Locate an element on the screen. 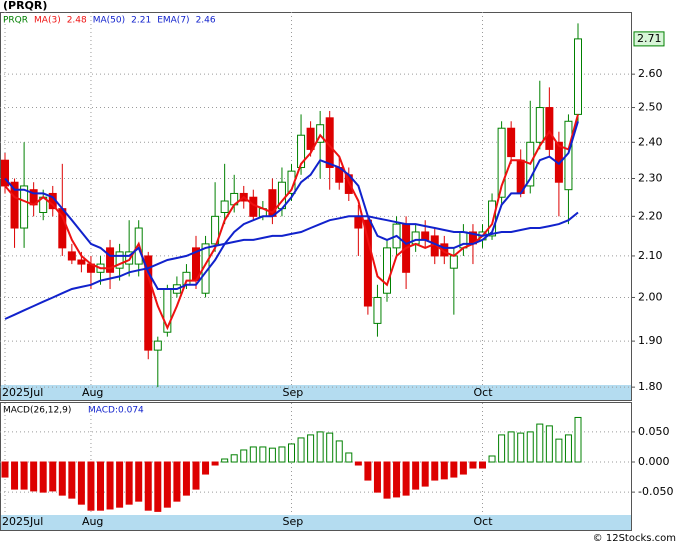 Image resolution: width=680 pixels, height=546 pixels. y-tick-label: 0.000 is located at coordinates (654, 461).